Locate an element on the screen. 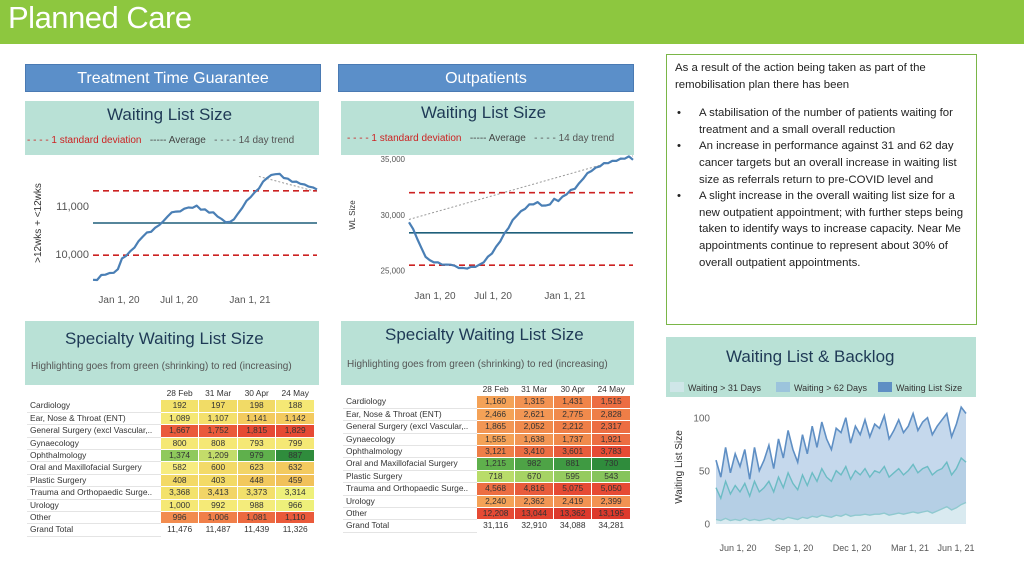 The image size is (1024, 576). table-row: Cardiology 1,160 1,315 1,431 1,515 is located at coordinates (487, 402).